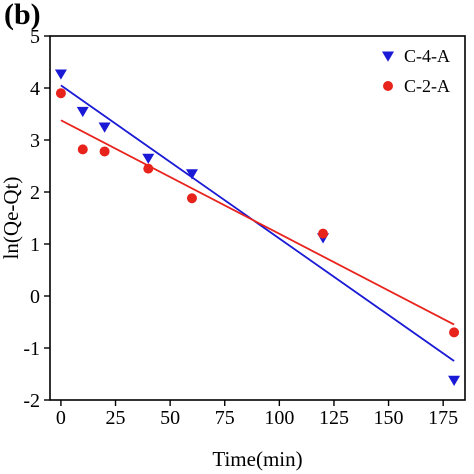 The height and width of the screenshot is (474, 474). Describe the element at coordinates (35, 89) in the screenshot. I see `y-tick-label: 4` at that location.